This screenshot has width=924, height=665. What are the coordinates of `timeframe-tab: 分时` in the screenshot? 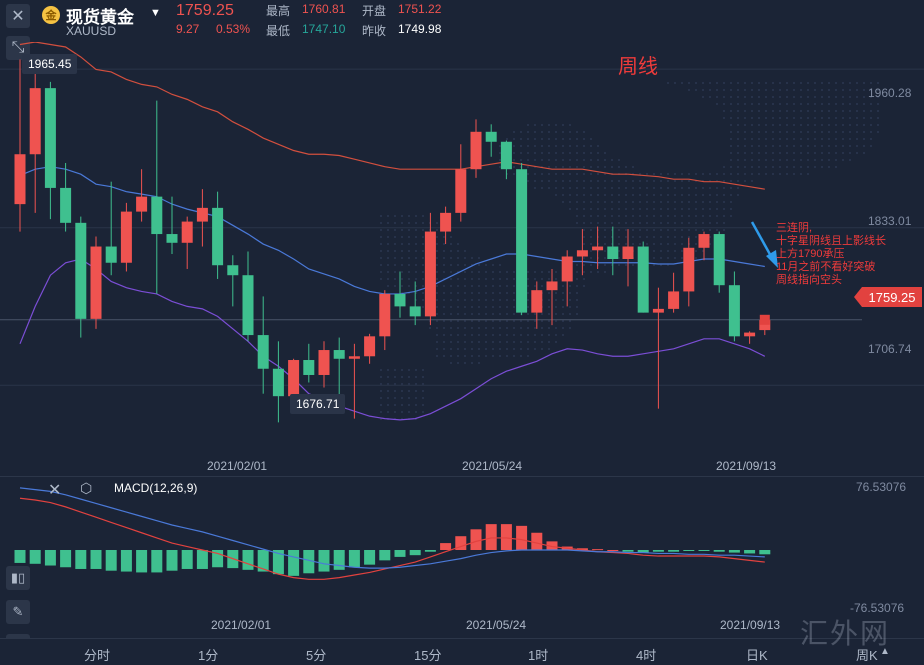 It's located at (97, 655).